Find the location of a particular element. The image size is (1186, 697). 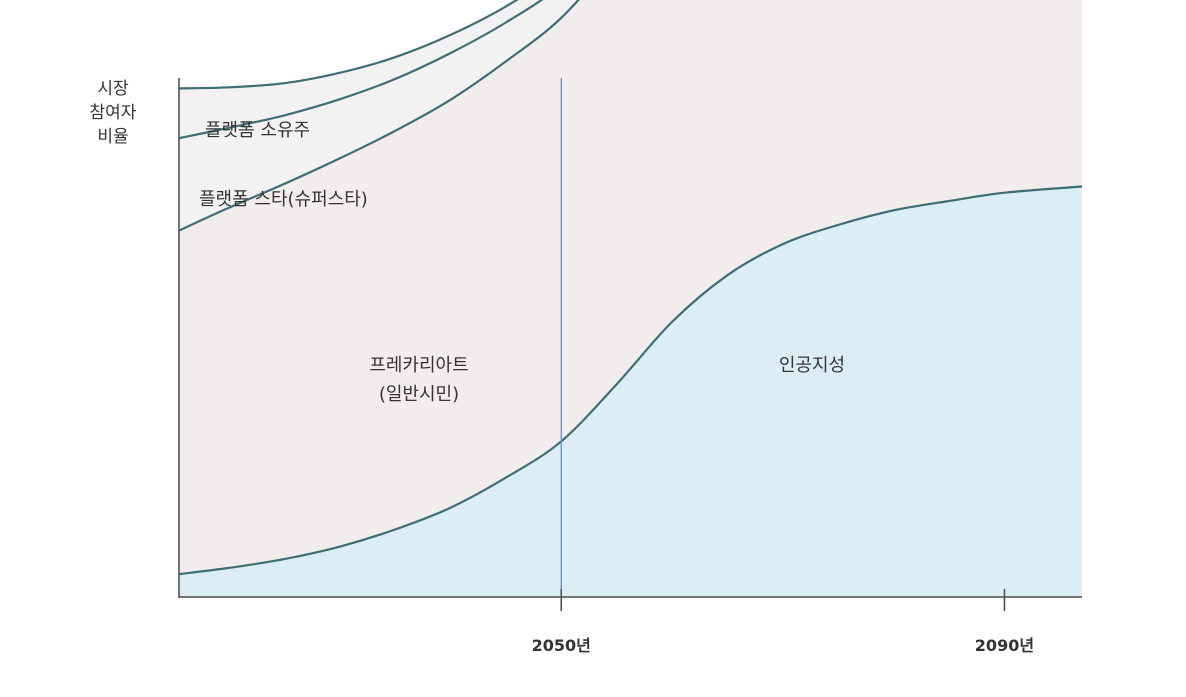

y-axis-title-line: 시장 is located at coordinates (113, 89).